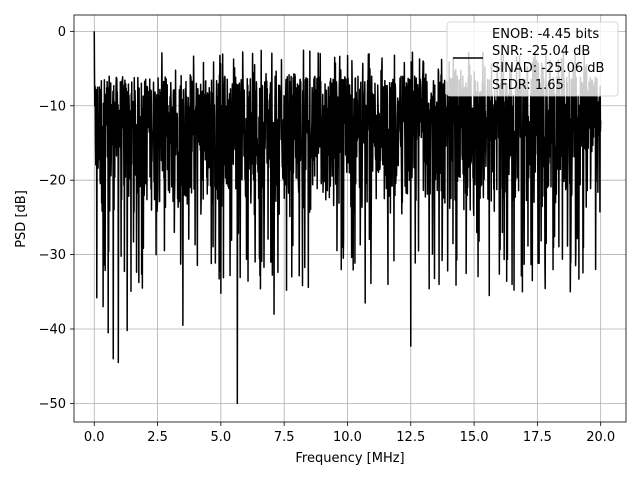 The width and height of the screenshot is (640, 480). Describe the element at coordinates (528, 85) in the screenshot. I see `legend-entry-sfdr: SFDR: 1.65` at that location.